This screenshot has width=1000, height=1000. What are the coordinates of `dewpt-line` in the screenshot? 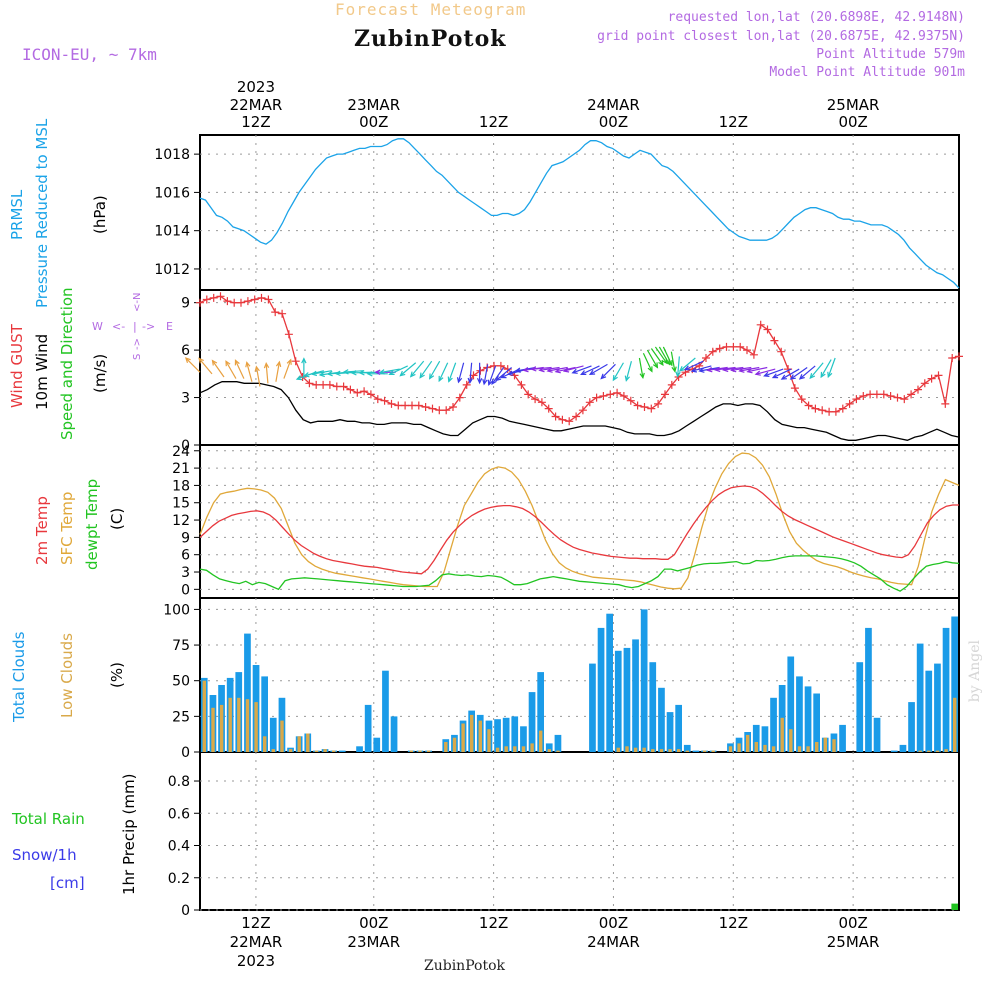 It's located at (579, 573).